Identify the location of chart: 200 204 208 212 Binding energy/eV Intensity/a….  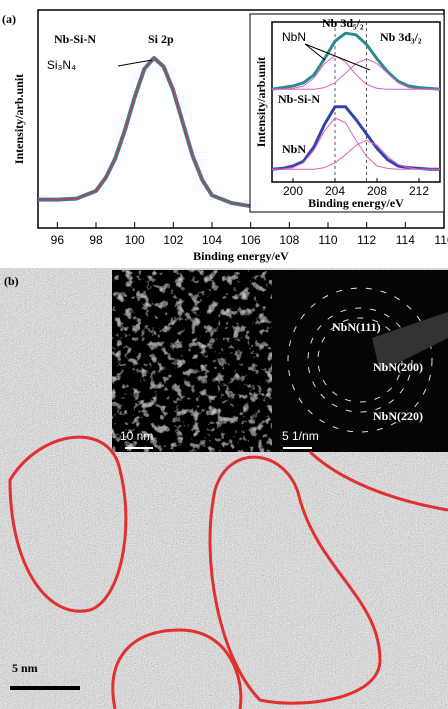
(347, 113).